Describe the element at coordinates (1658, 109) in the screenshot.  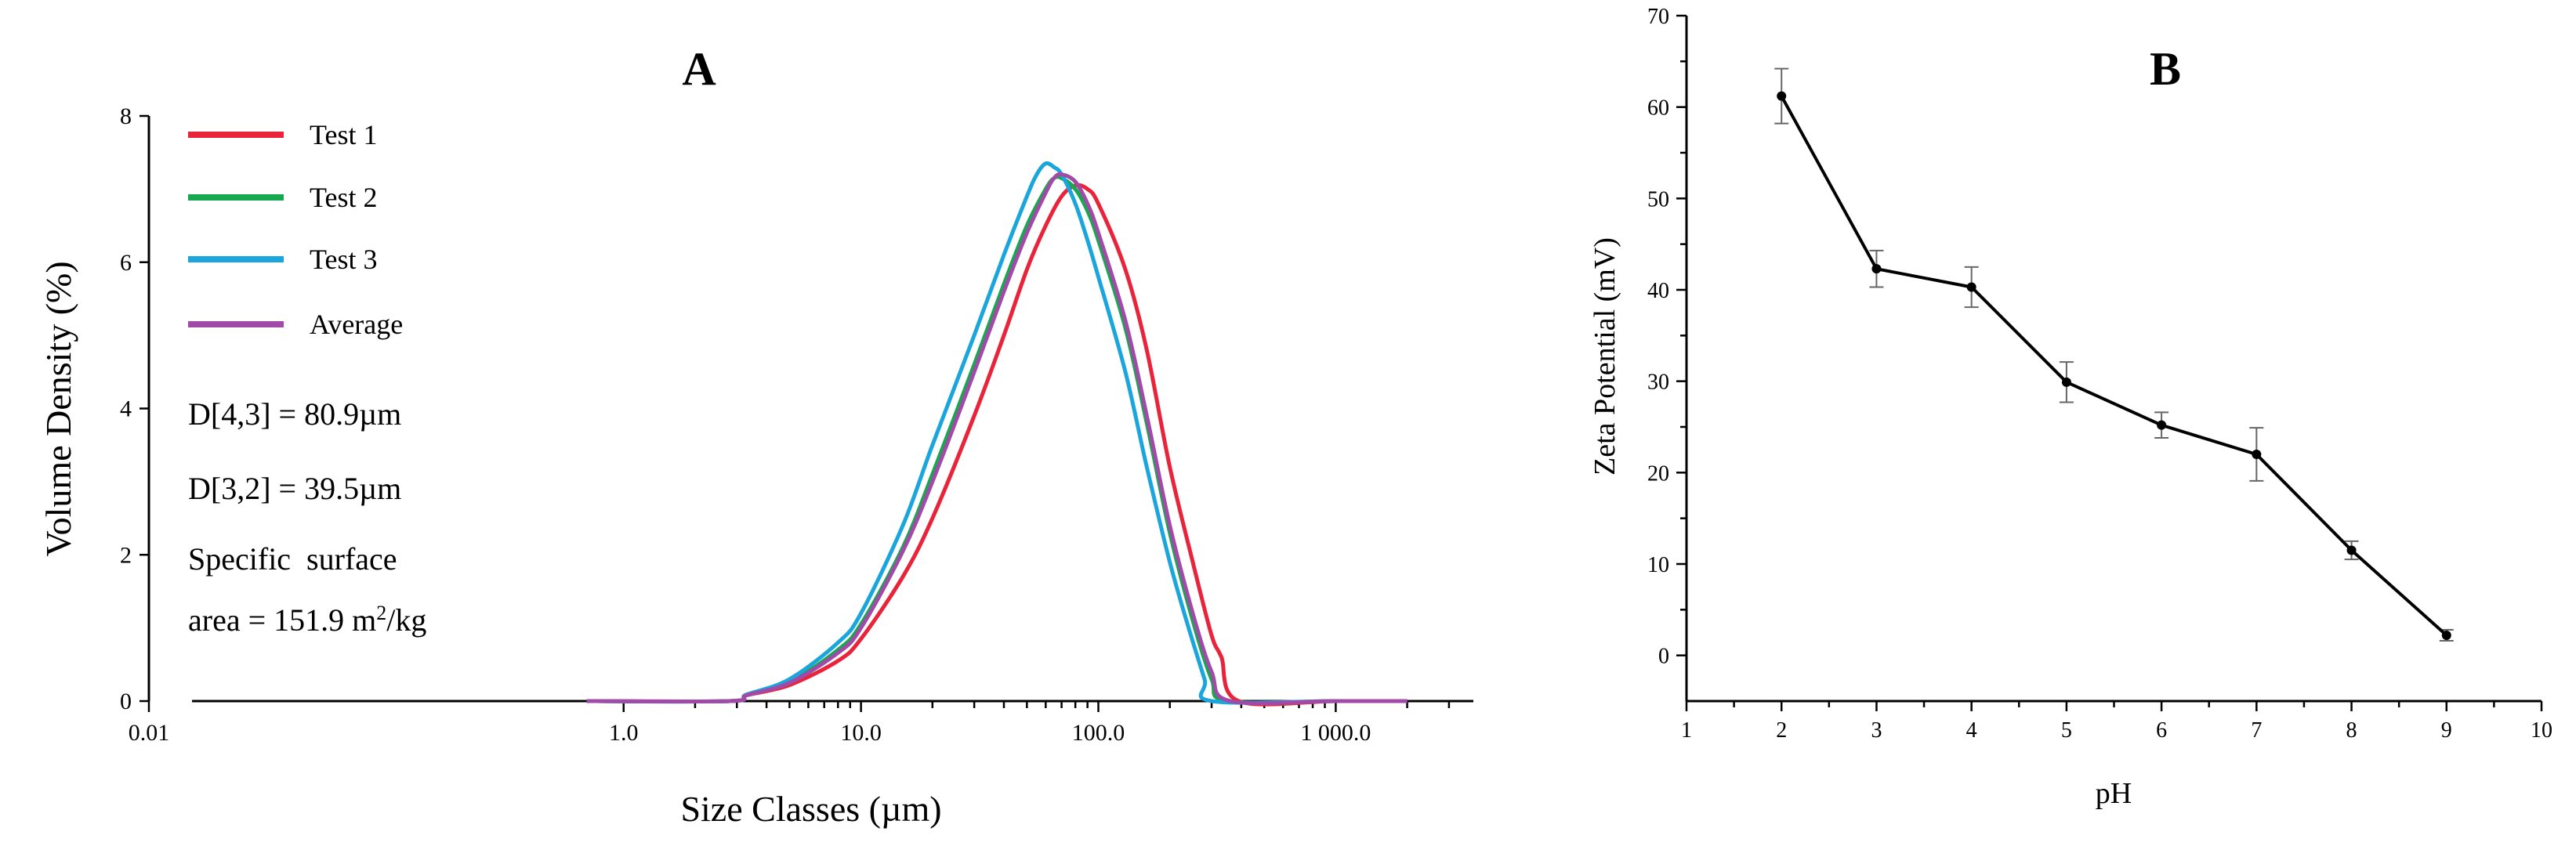
I see `b-y-tick-label: 60` at that location.